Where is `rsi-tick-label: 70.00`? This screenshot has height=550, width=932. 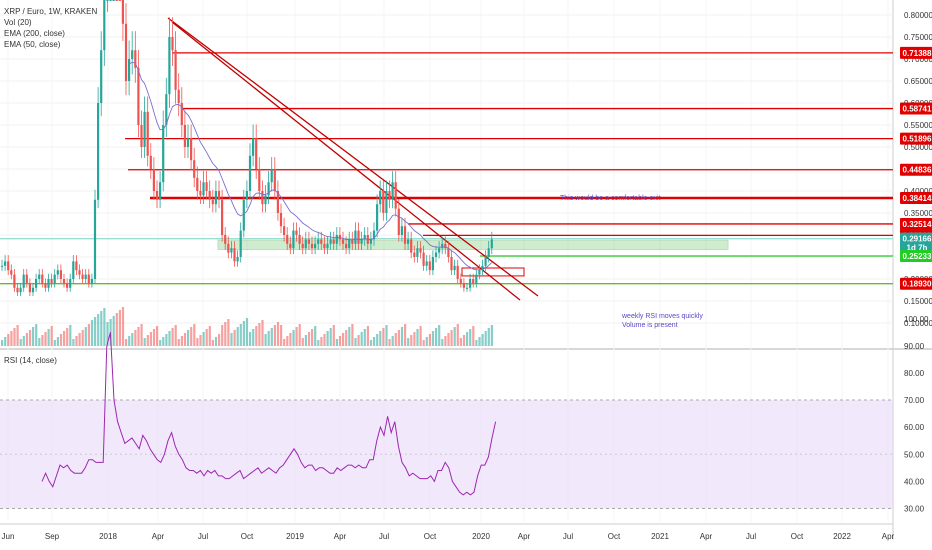
rsi-tick-label: 70.00 is located at coordinates (914, 400).